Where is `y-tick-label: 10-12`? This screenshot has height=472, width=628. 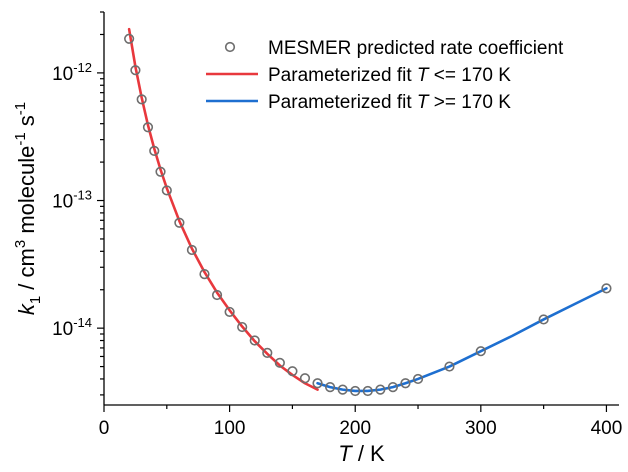
y-tick-label: 10-12 is located at coordinates (72, 72).